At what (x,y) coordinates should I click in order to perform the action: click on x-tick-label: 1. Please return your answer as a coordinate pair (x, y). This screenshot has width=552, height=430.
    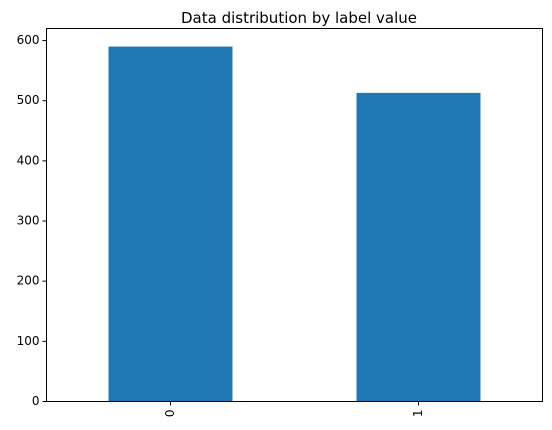
    Looking at the image, I should click on (418, 414).